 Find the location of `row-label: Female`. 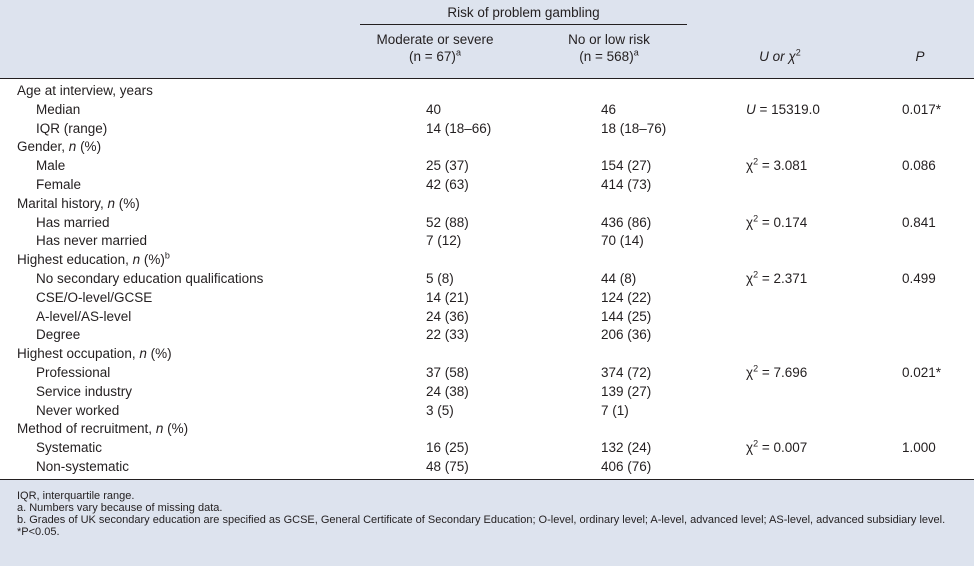

row-label: Female is located at coordinates (59, 184).